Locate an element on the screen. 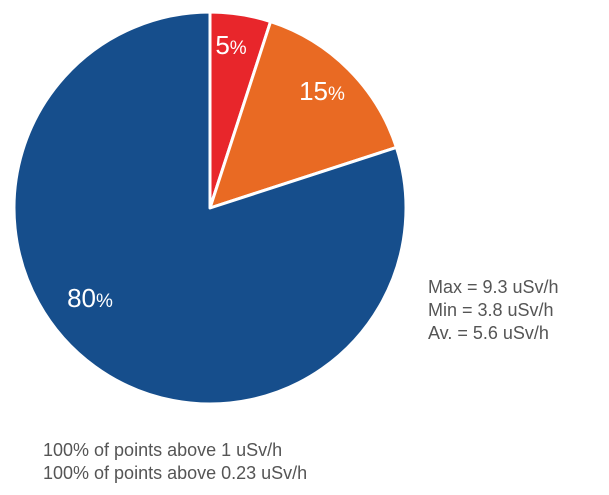  pie-label-15-percent: 15% is located at coordinates (322, 91).